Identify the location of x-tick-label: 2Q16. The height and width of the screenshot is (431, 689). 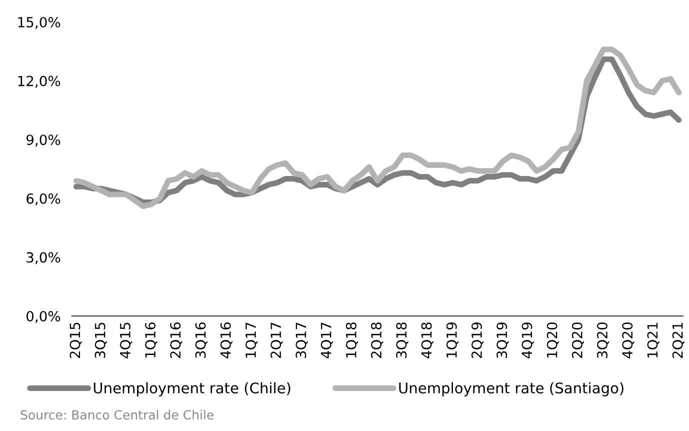
(176, 340).